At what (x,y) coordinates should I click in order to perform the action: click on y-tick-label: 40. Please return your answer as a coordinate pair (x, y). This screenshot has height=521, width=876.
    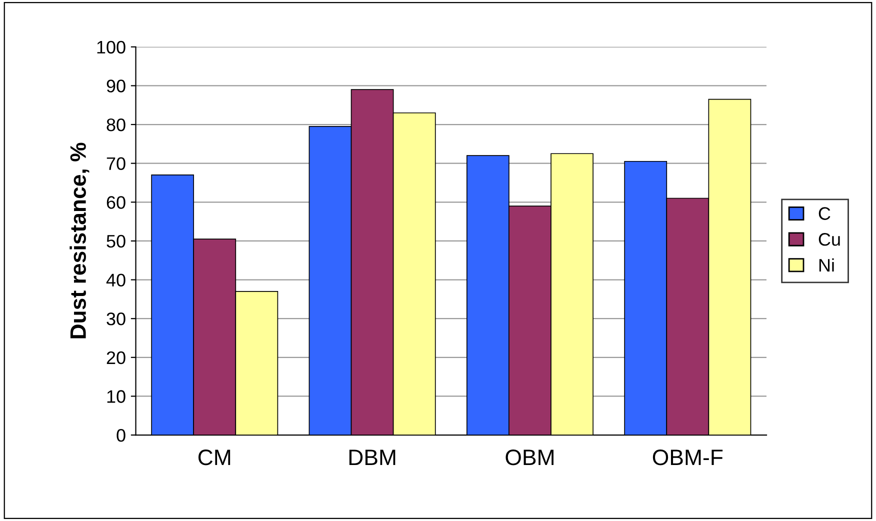
    Looking at the image, I should click on (116, 280).